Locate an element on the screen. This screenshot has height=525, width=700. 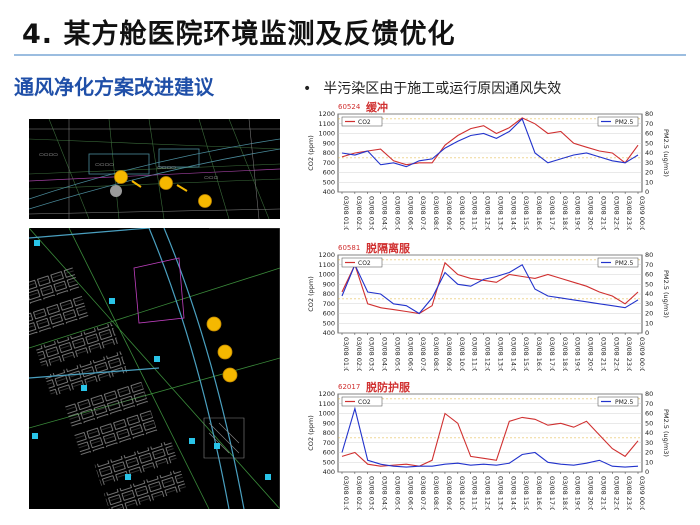
legend-right: PM2.5 is located at coordinates (618, 401).